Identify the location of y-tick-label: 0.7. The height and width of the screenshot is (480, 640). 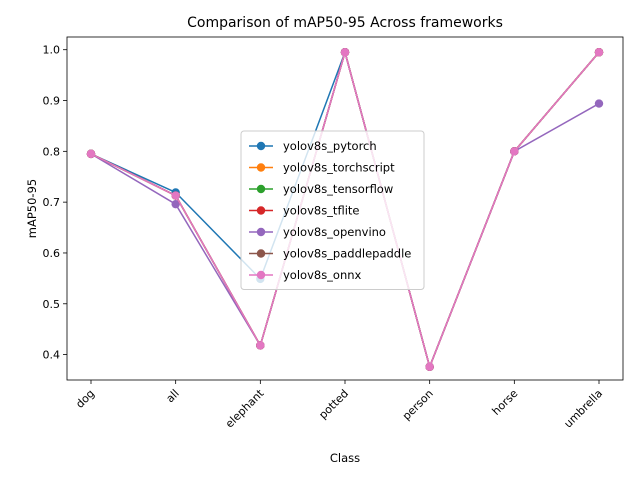
(52, 202).